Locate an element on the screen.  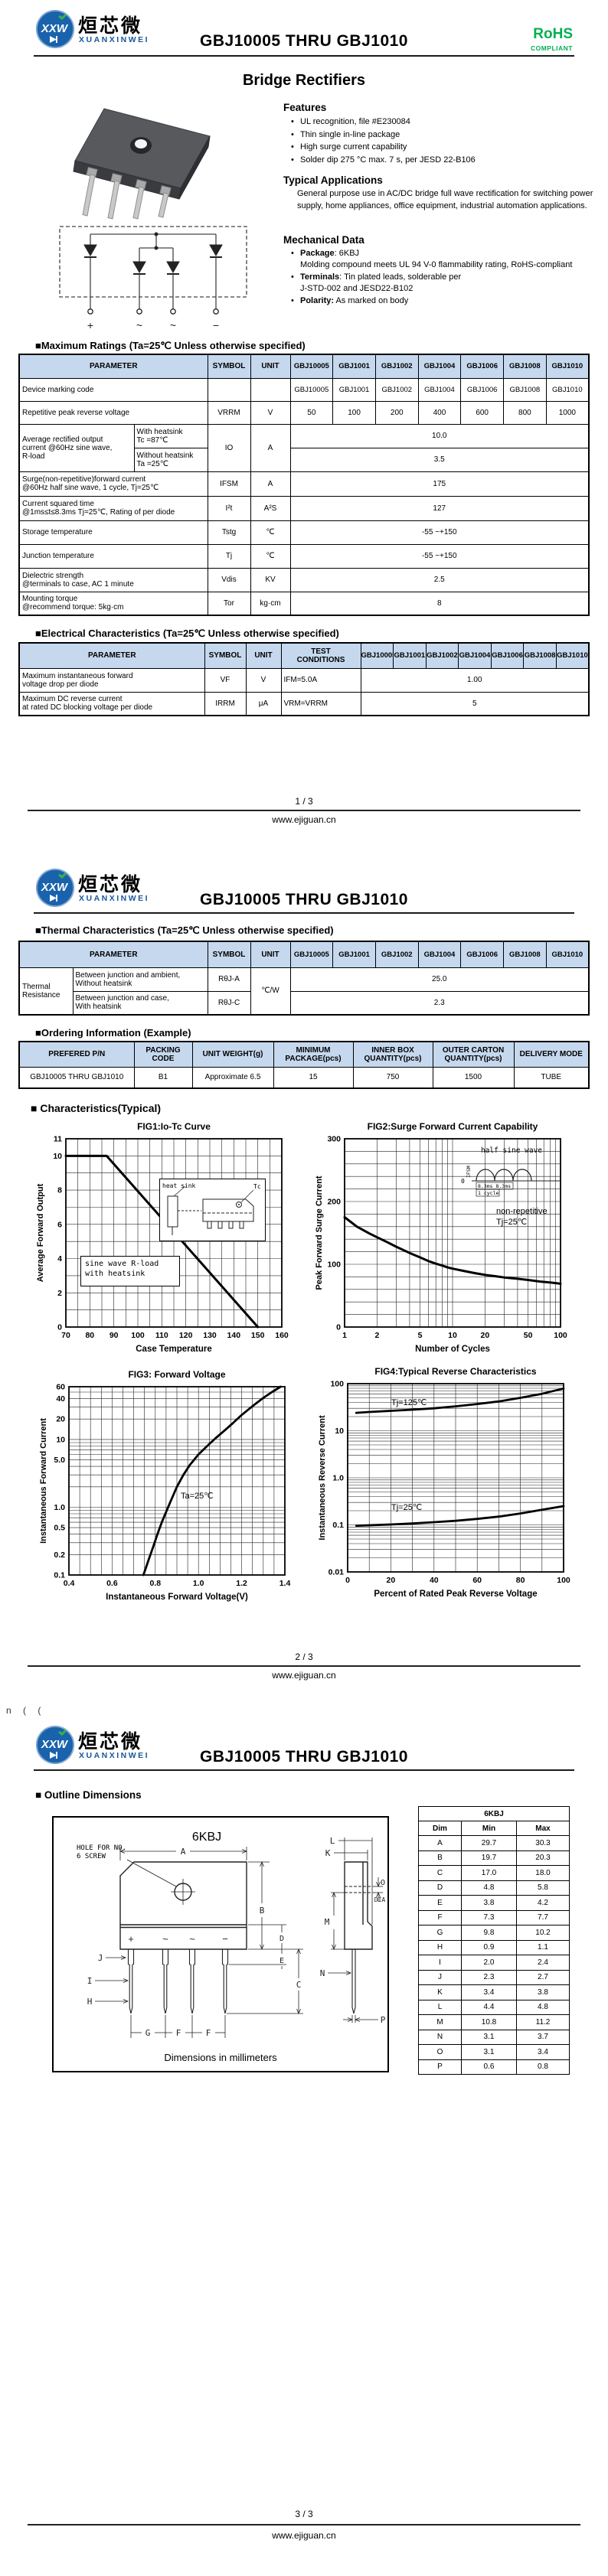
marking-code: GBJ1002 is located at coordinates (396, 389).